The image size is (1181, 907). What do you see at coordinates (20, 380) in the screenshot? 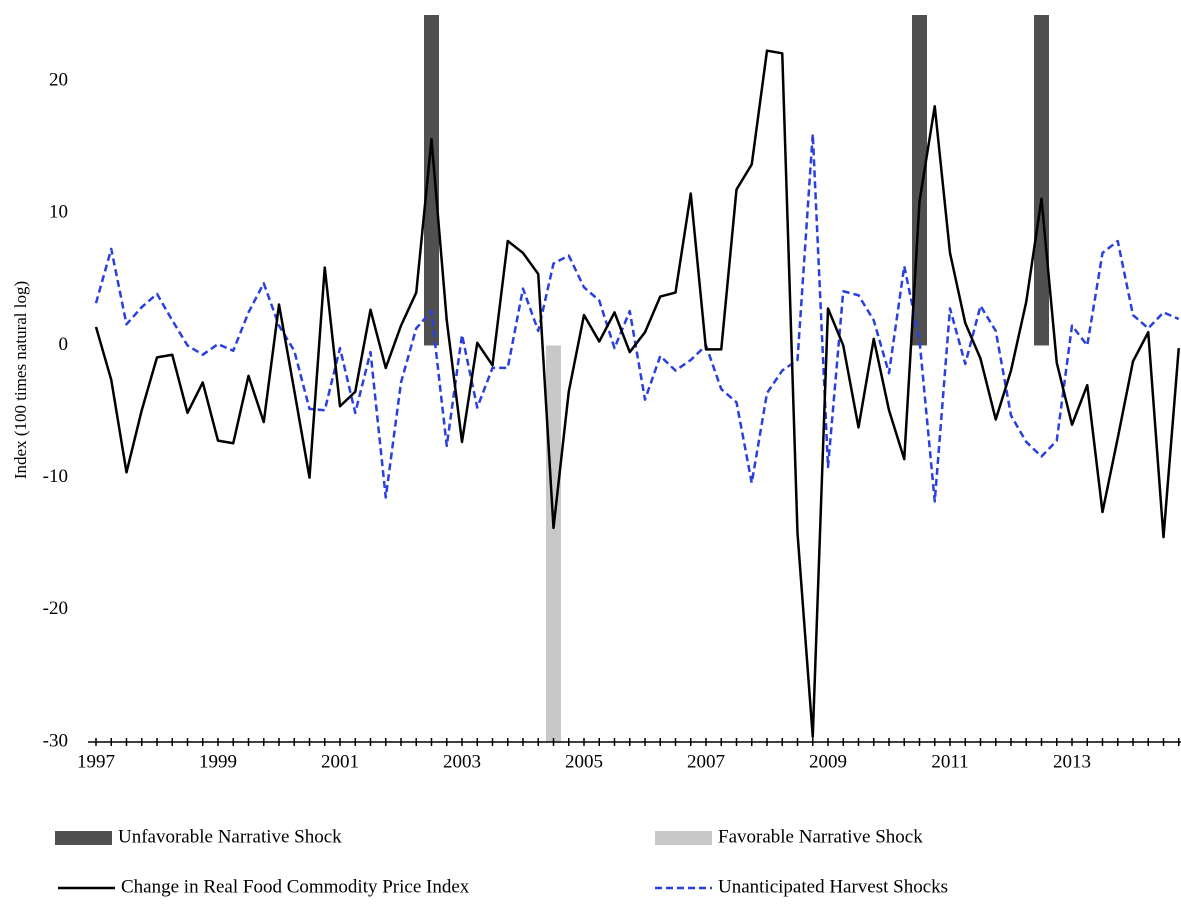
I see `y-axis-label: Index (100 times natural log)` at bounding box center [20, 380].